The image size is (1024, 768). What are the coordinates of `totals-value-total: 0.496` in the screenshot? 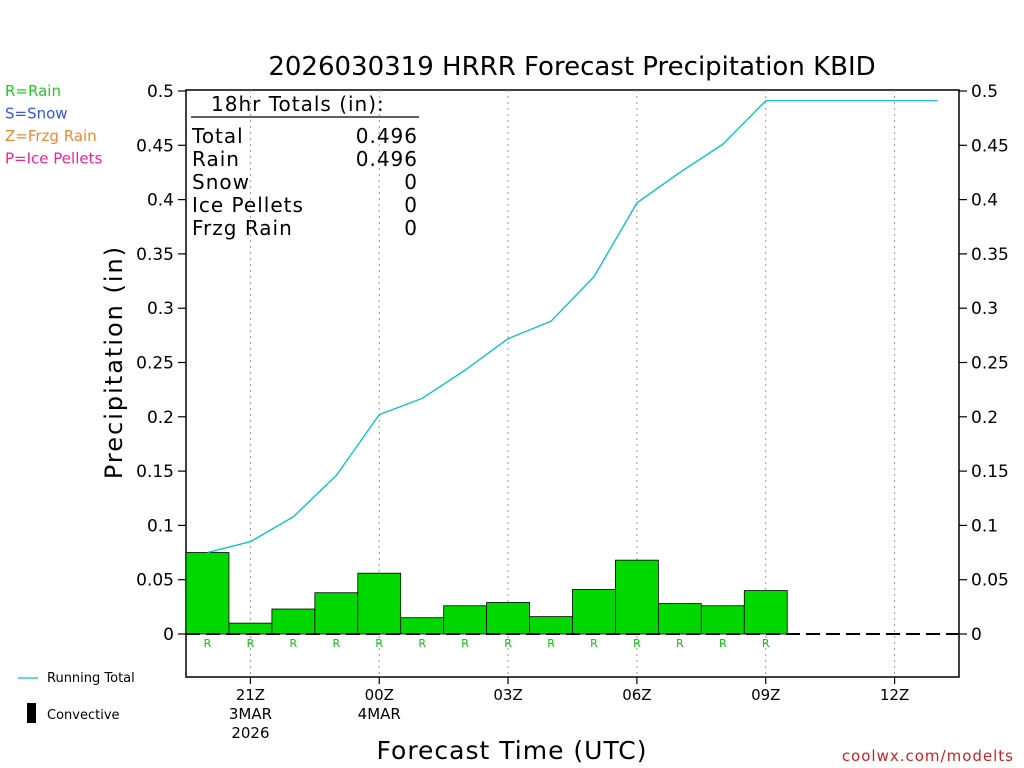 It's located at (387, 136).